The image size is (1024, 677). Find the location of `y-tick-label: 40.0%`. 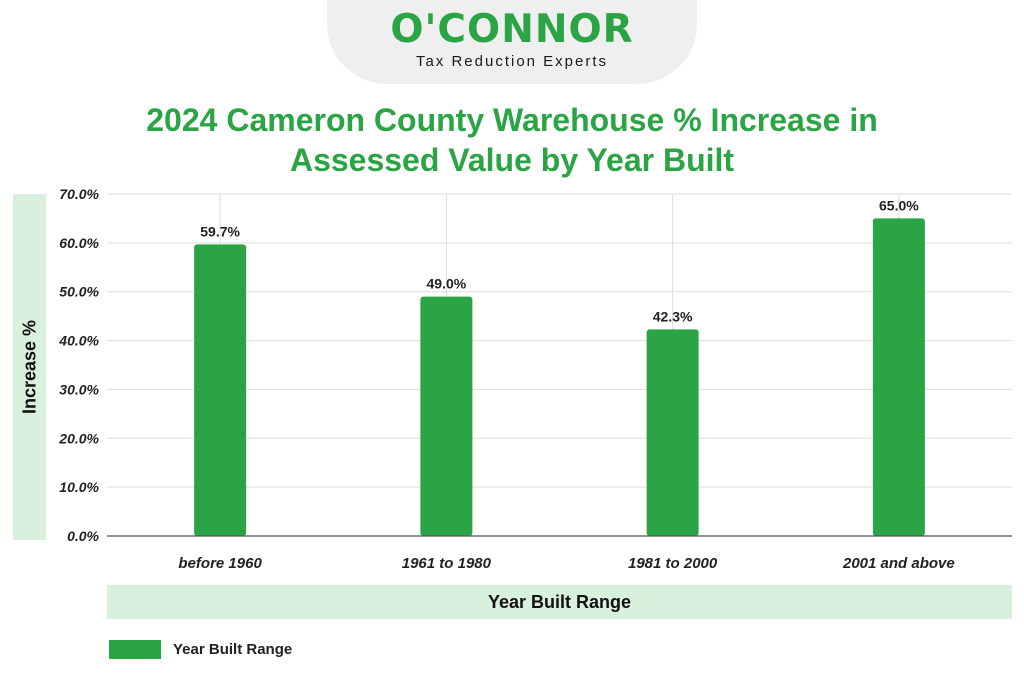

y-tick-label: 40.0% is located at coordinates (78, 341).